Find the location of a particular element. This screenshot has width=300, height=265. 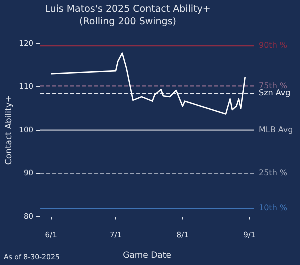

ref-line-label: 75th % is located at coordinates (273, 85).